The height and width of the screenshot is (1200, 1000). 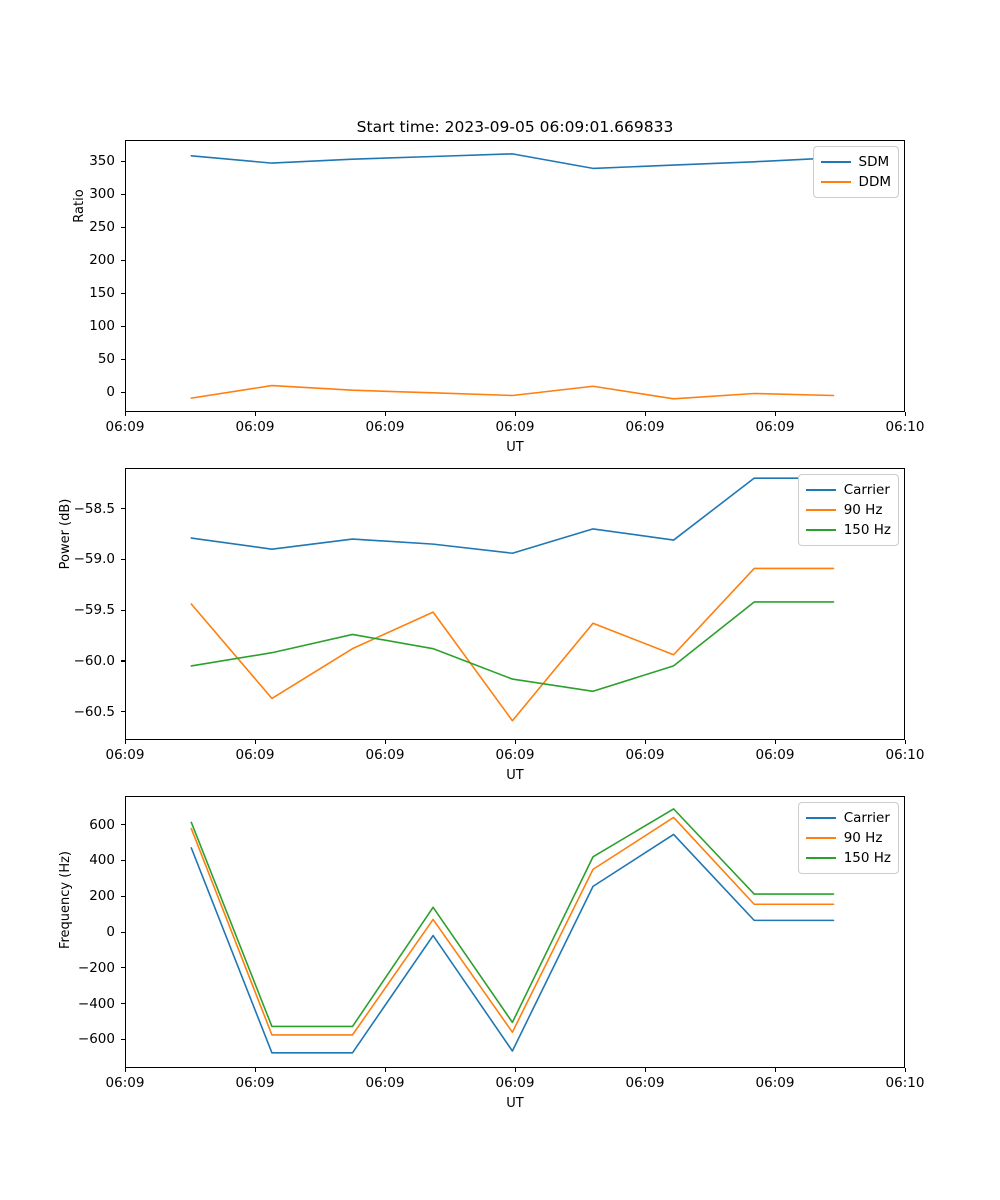 I want to click on y-tick-label: −58.5, so click(x=94, y=508).